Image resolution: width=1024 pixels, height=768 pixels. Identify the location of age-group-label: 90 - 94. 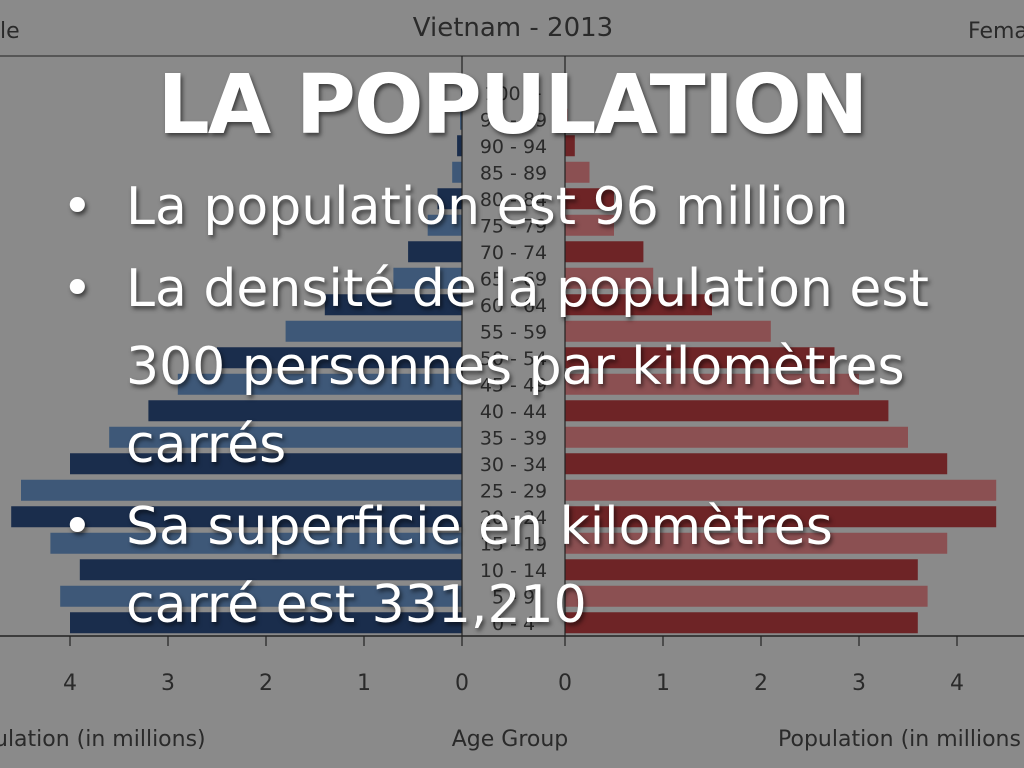
(513, 147).